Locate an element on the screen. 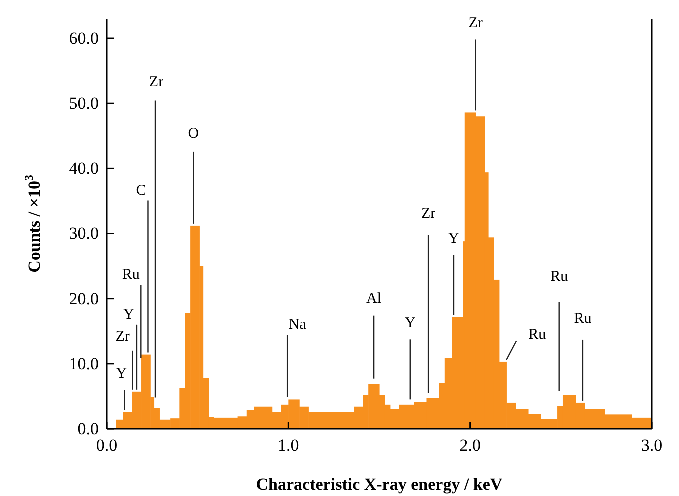 Image resolution: width=679 pixels, height=496 pixels. x-axis-title: Characteristic X-ray energy / keV is located at coordinates (380, 484).